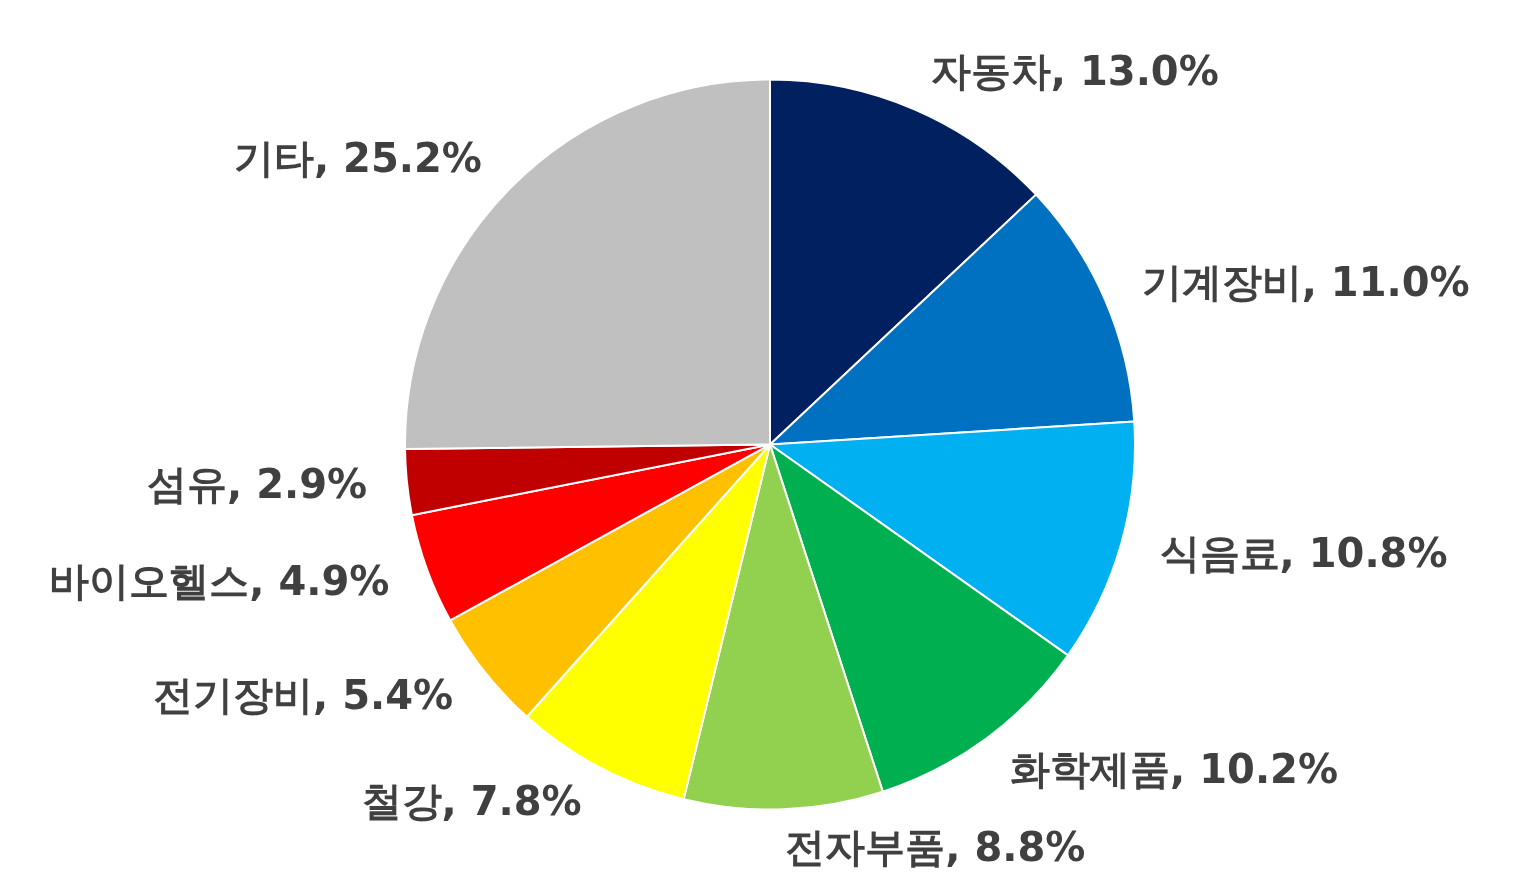 The height and width of the screenshot is (889, 1540). Describe the element at coordinates (1305, 281) in the screenshot. I see `slice-label: 기계장비, 11.0%` at that location.